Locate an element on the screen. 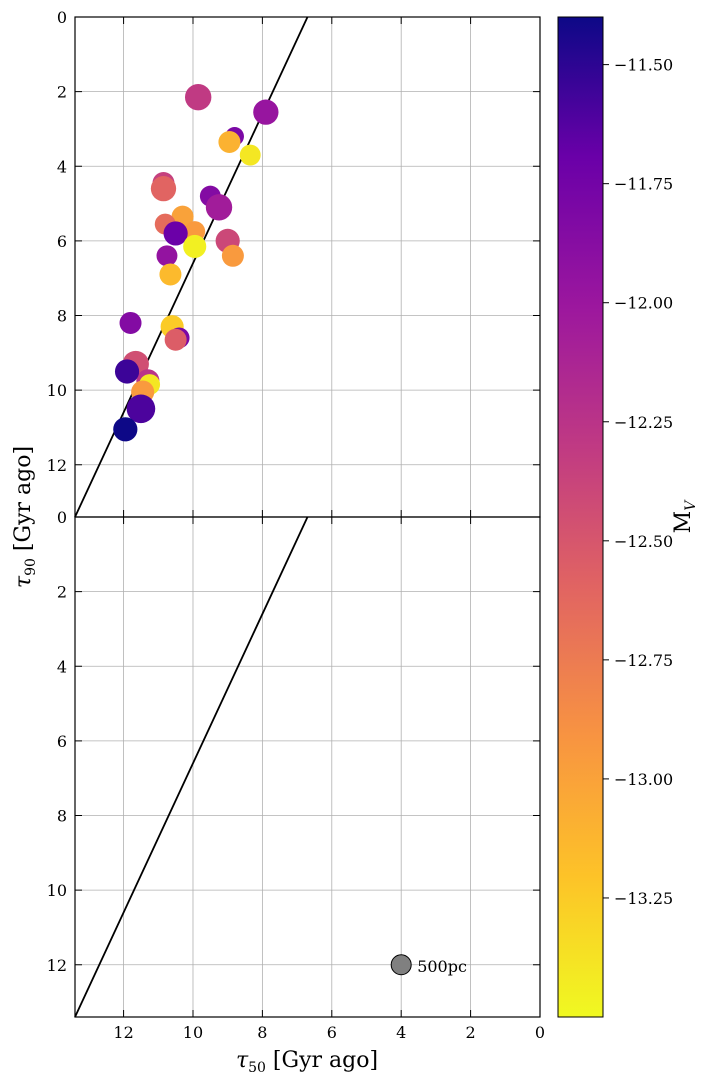 The height and width of the screenshot is (1084, 717). x-axis-title: τ50 [Gyr ago] is located at coordinates (307, 1062).